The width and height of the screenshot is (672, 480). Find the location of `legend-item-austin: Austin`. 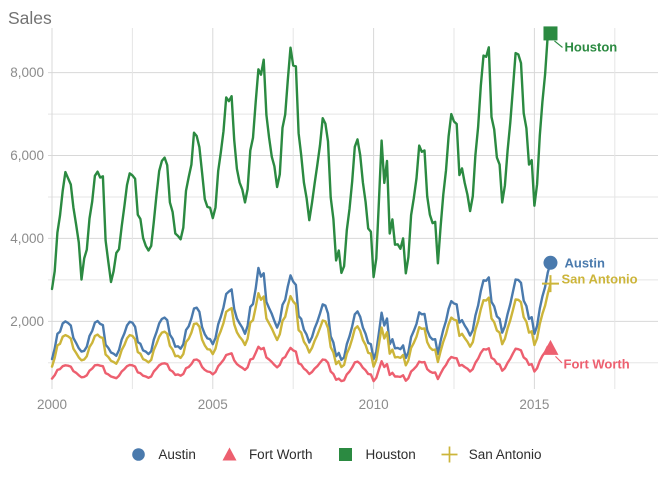

legend-item-austin: Austin is located at coordinates (163, 454).